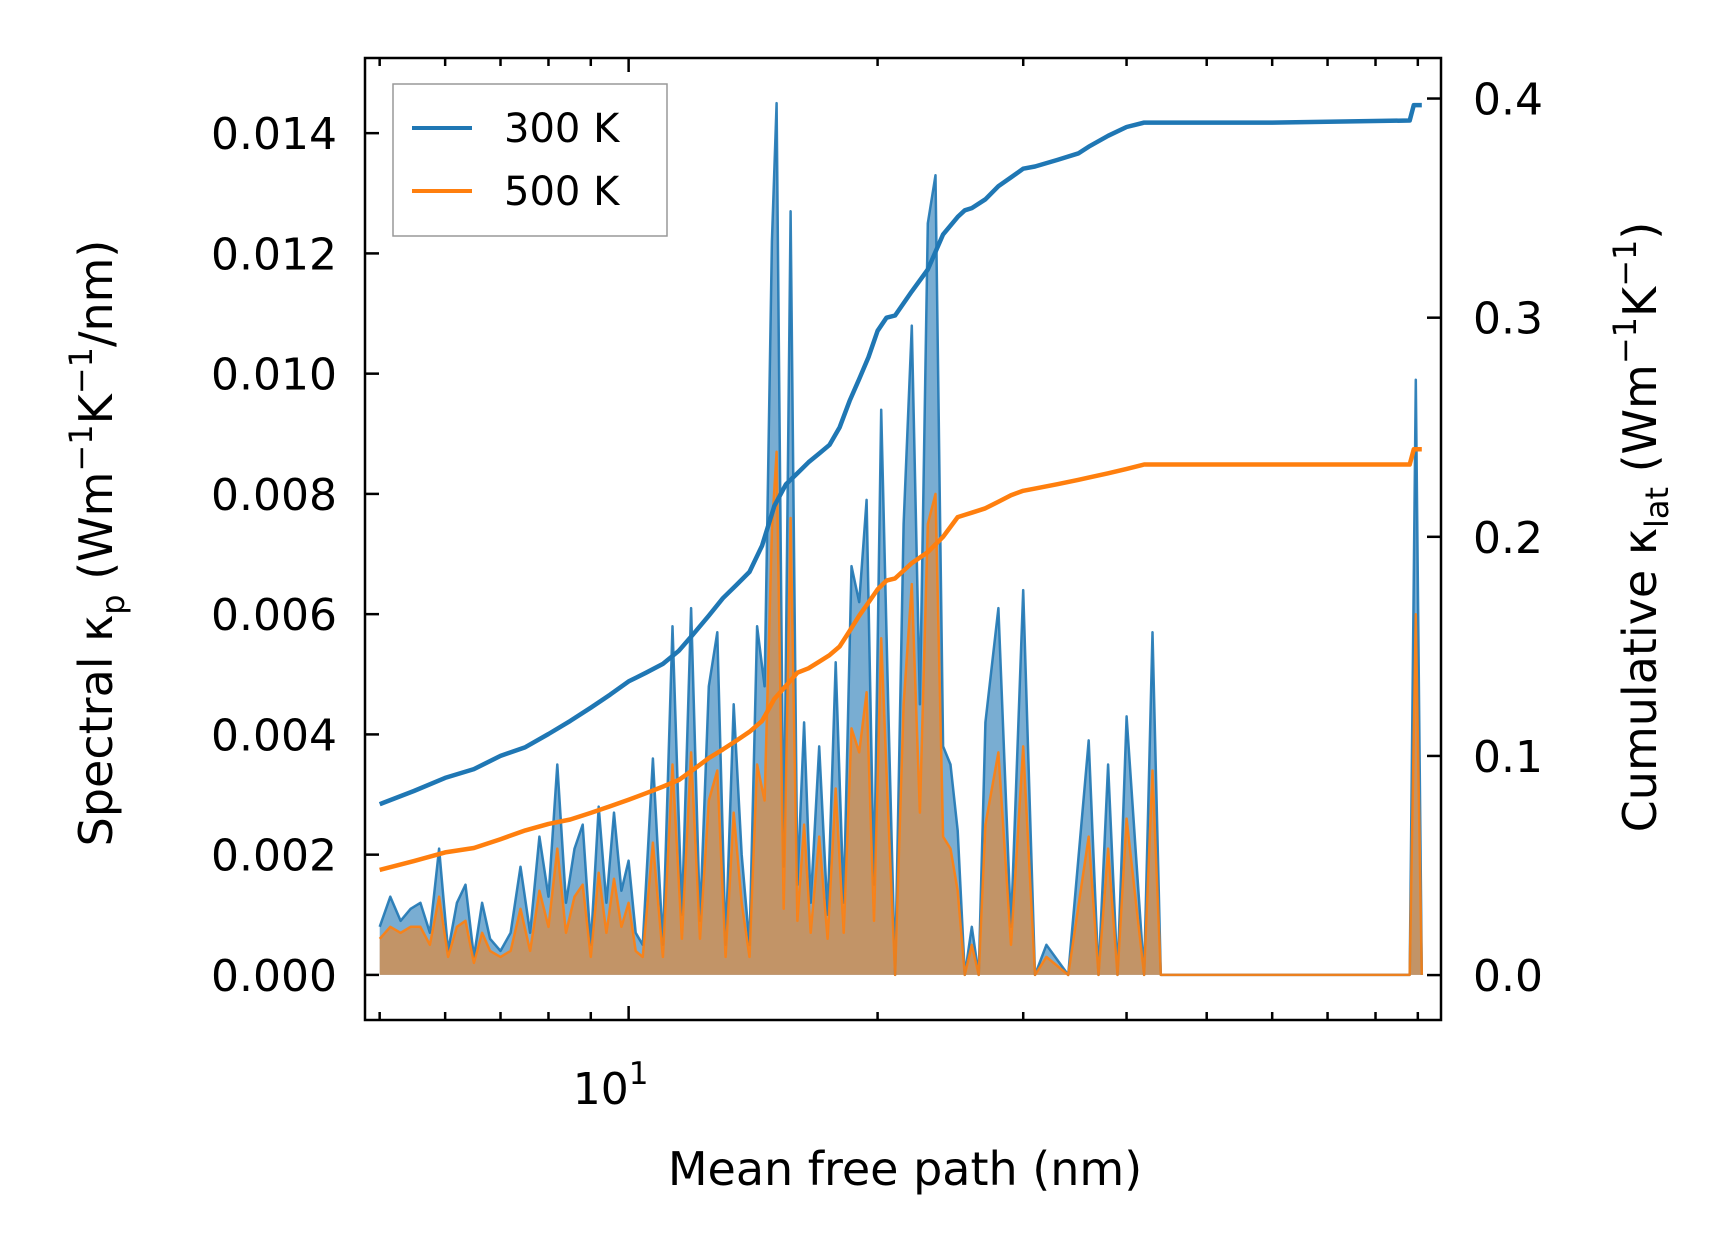 The height and width of the screenshot is (1253, 1716). Describe the element at coordinates (1508, 976) in the screenshot. I see `y-right-tick-label: 0.0` at that location.